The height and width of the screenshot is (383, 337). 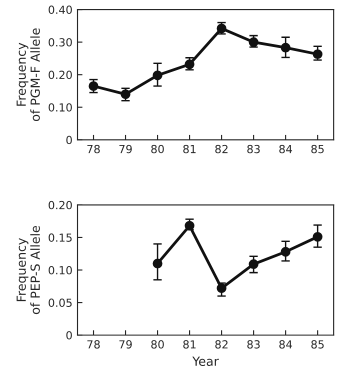 What do you see at coordinates (60, 10) in the screenshot?
I see `y-tick-label: 0.40` at bounding box center [60, 10].